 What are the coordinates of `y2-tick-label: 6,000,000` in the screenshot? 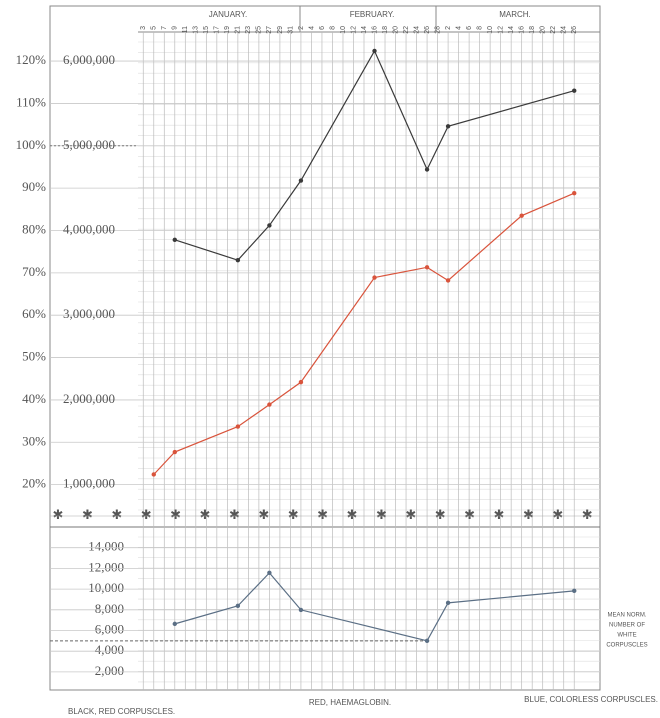 It's located at (89, 59).